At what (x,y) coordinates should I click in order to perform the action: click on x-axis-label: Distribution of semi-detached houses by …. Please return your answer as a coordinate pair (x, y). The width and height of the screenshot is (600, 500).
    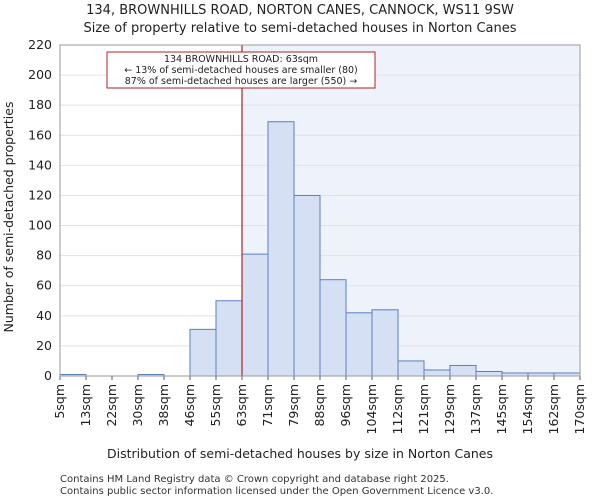
    Looking at the image, I should click on (300, 453).